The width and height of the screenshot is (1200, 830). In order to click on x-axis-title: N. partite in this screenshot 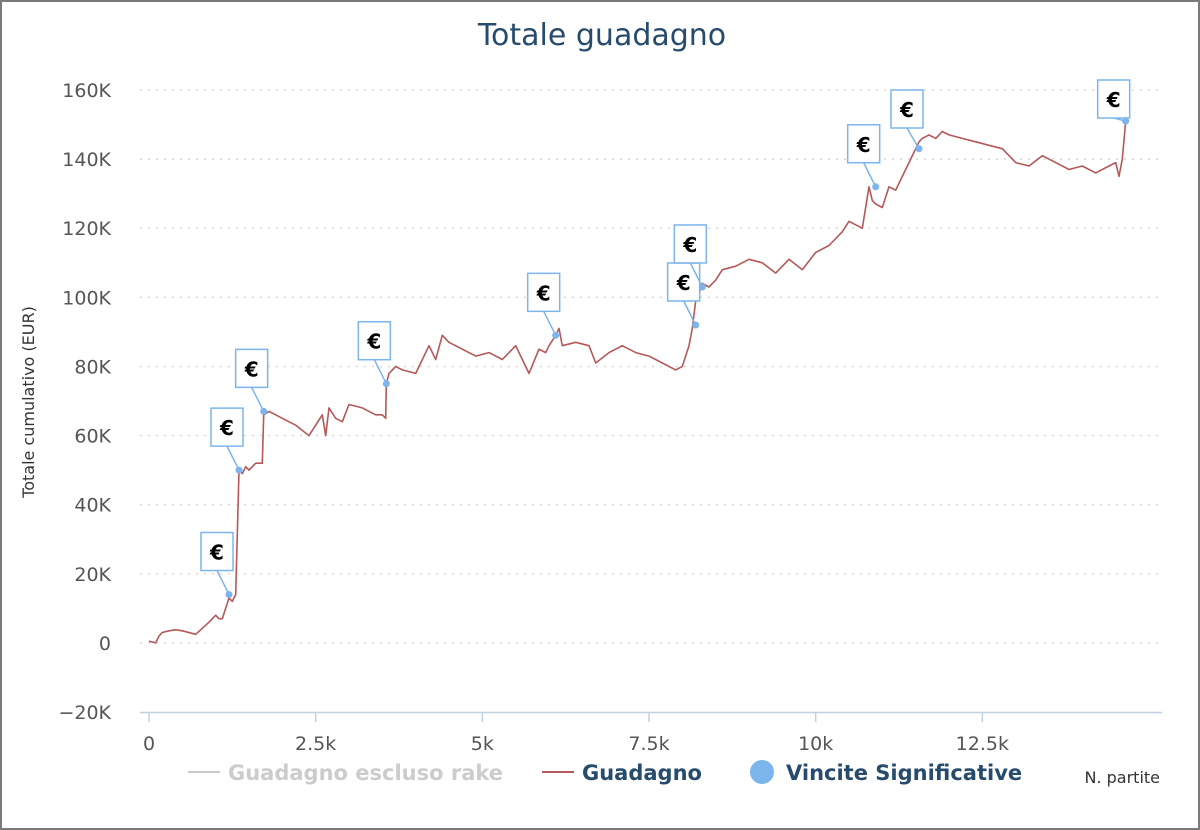, I will do `click(1122, 777)`.